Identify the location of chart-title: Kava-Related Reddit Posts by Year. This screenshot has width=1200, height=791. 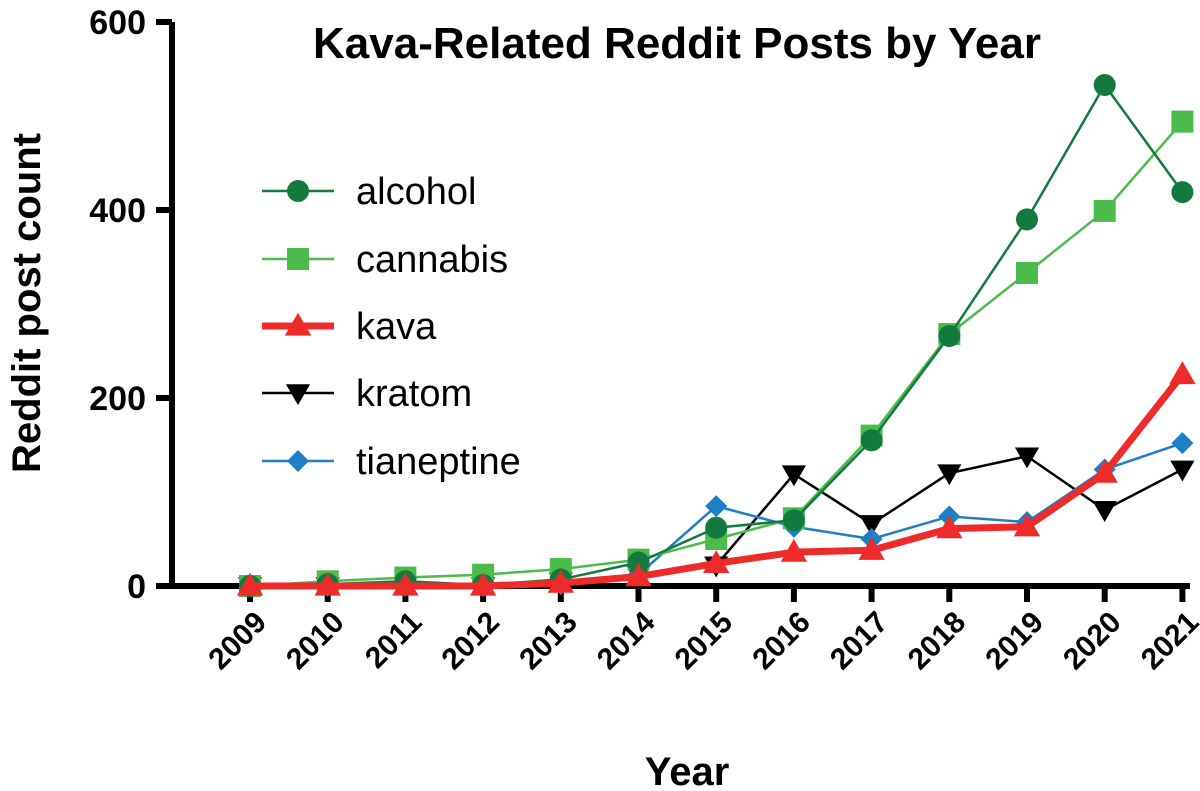
(677, 43).